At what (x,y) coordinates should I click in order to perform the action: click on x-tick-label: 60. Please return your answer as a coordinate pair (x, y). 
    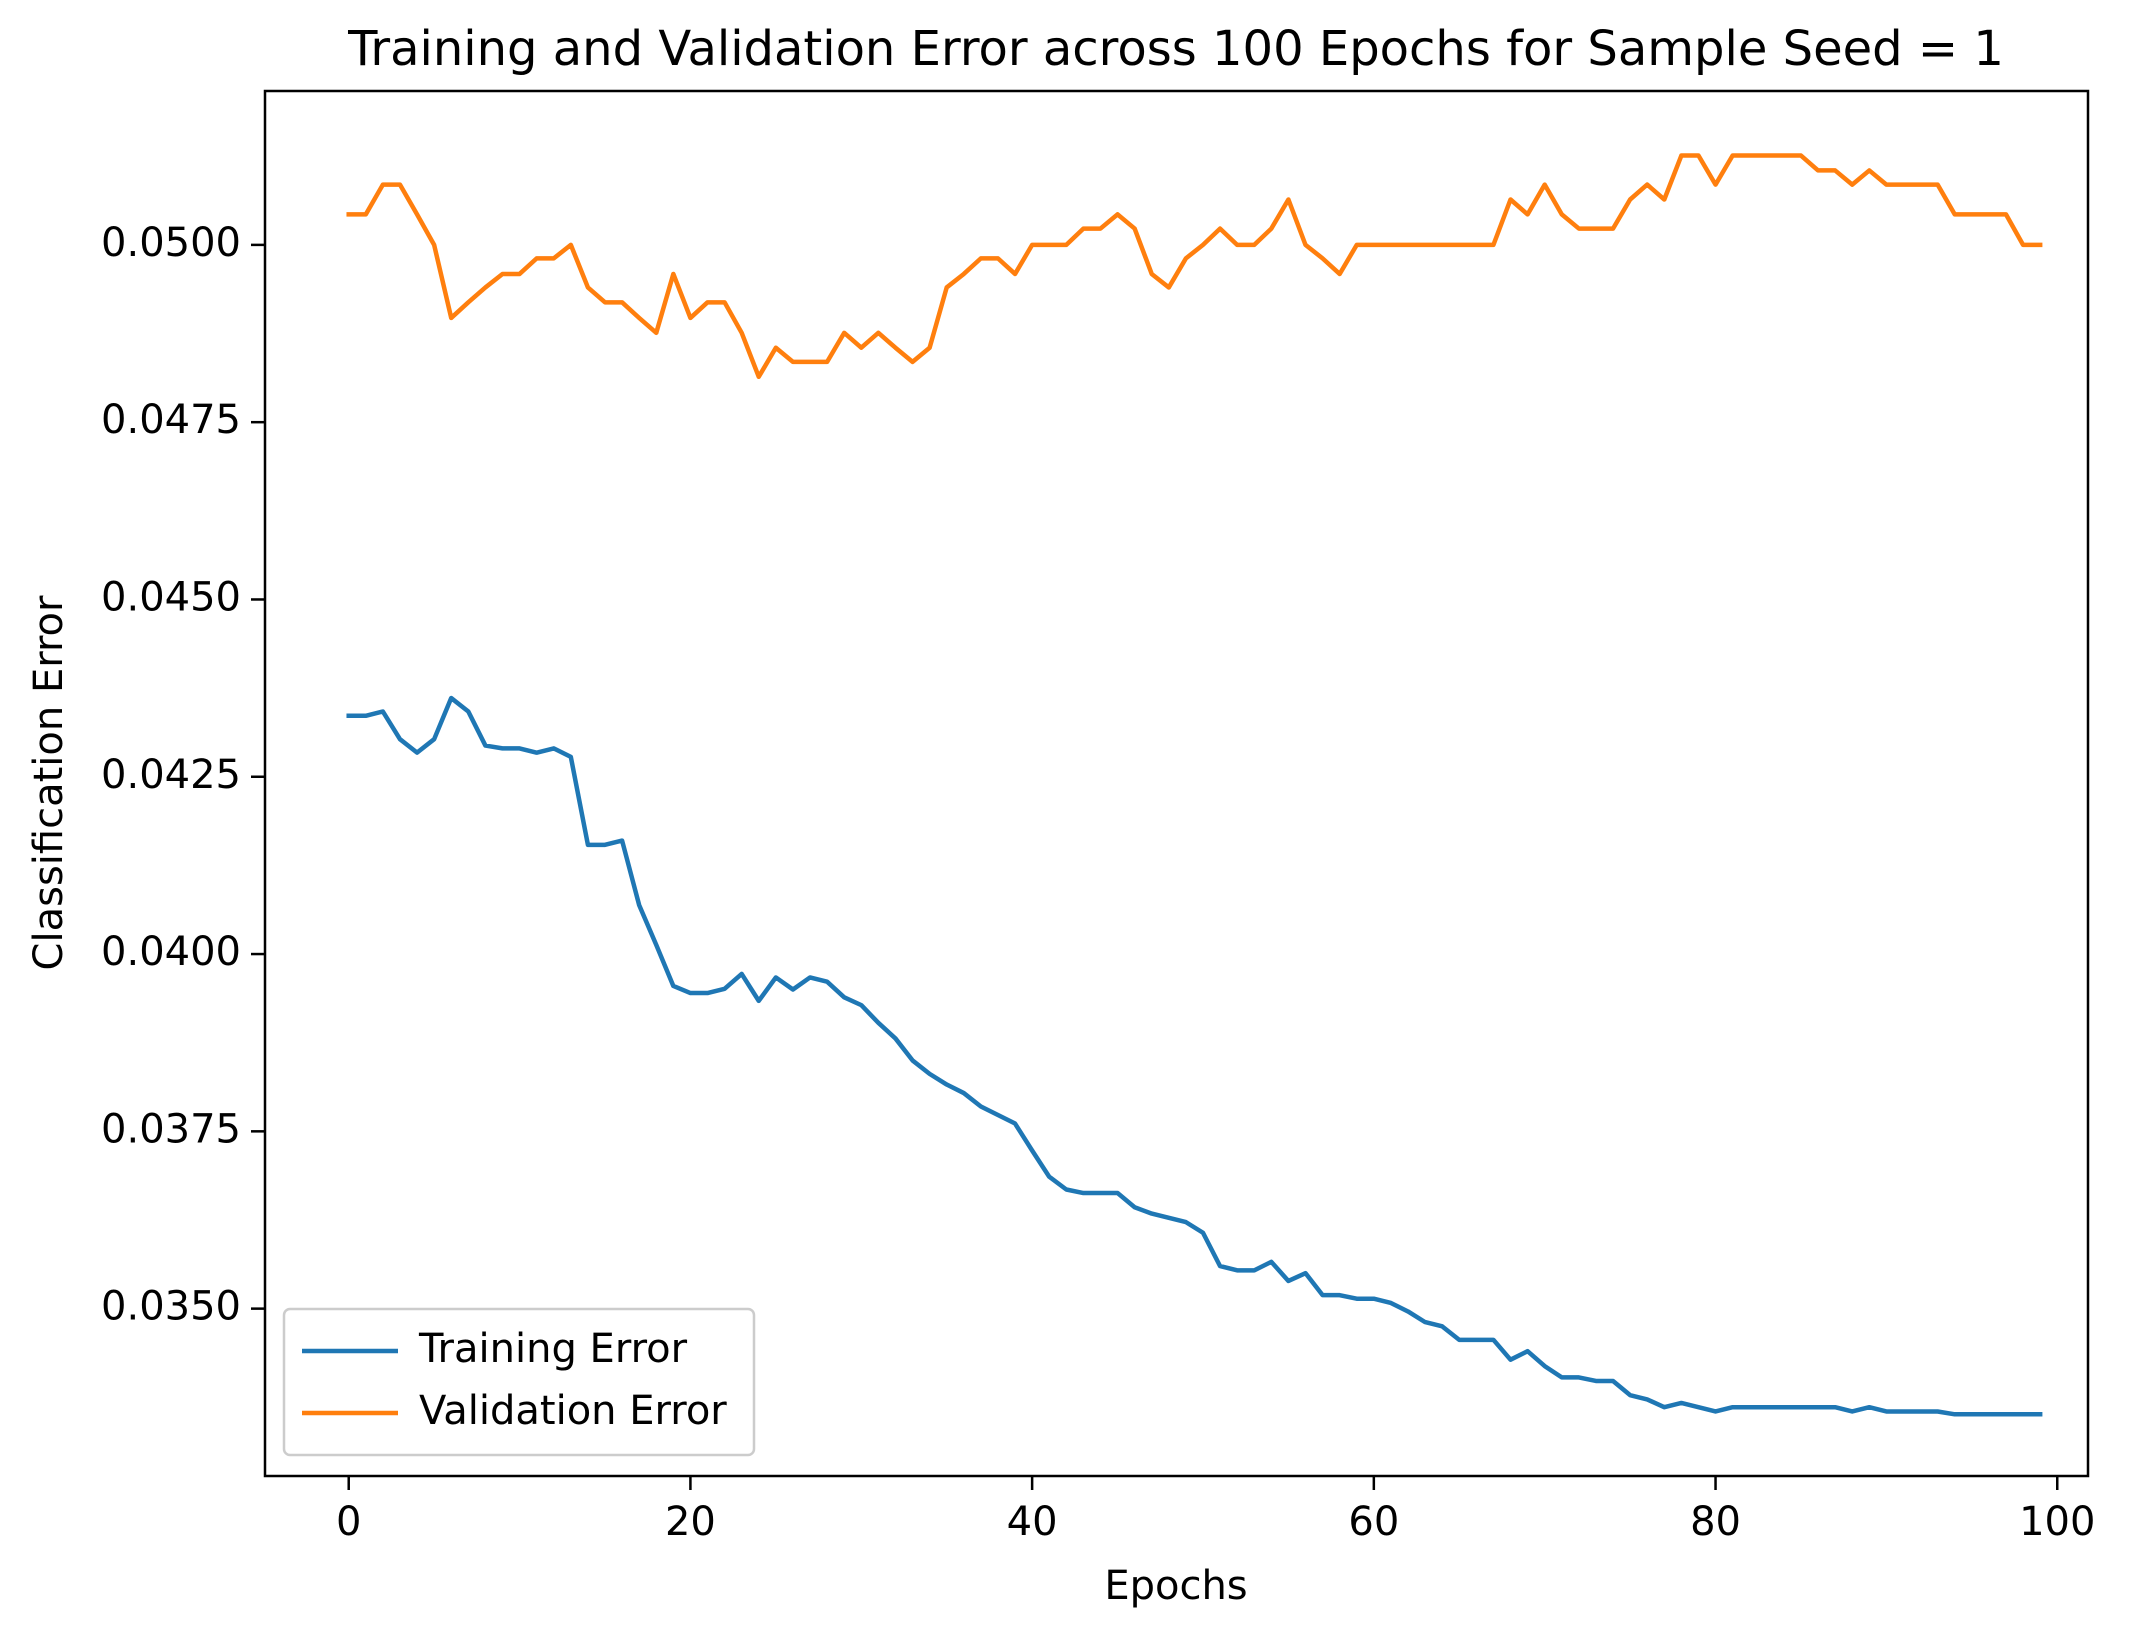
    Looking at the image, I should click on (1373, 1522).